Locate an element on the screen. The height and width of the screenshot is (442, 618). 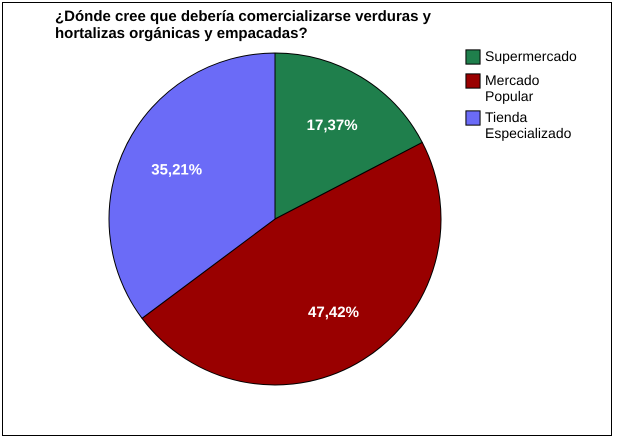
chart-title: ¿Dónde cree que debería comercializarse verduras y hortalizas orgánicas y empacadas? is located at coordinates (243, 25).